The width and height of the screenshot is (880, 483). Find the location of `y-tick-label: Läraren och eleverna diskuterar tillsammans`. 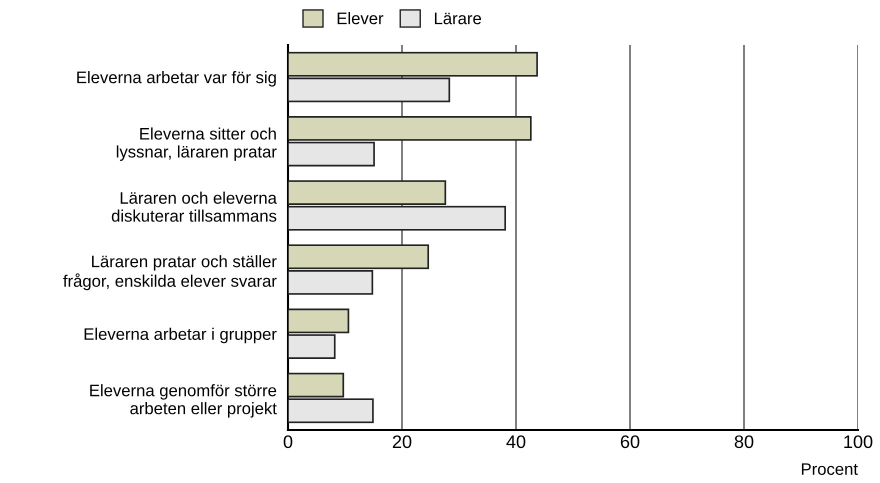

y-tick-label: Läraren och eleverna diskuterar tillsammans is located at coordinates (194, 207).